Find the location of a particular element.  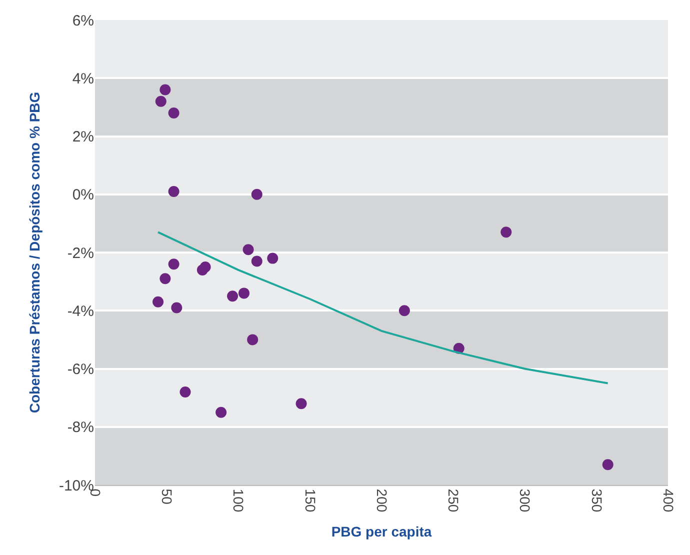

y-tick-label: 4% is located at coordinates (83, 79).